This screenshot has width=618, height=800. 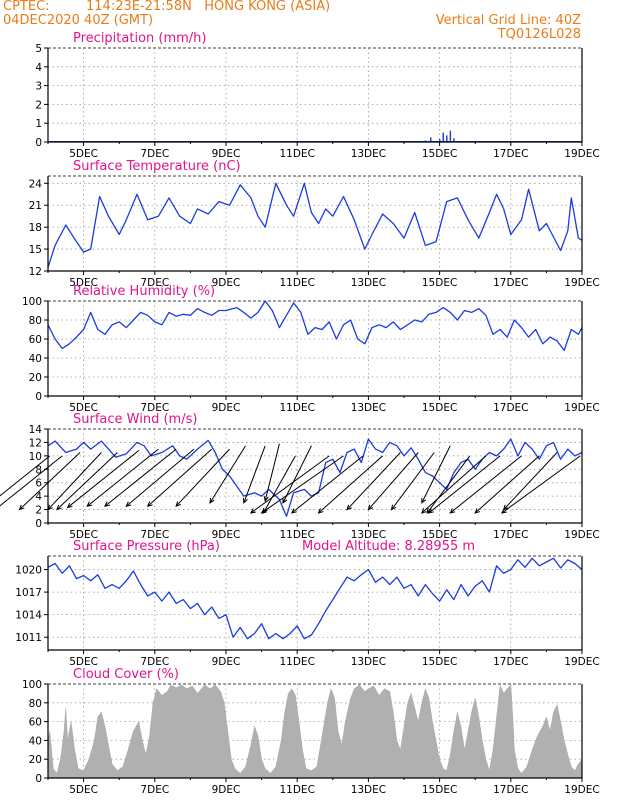 What do you see at coordinates (35, 340) in the screenshot?
I see `rh-ytick-label: 60` at bounding box center [35, 340].